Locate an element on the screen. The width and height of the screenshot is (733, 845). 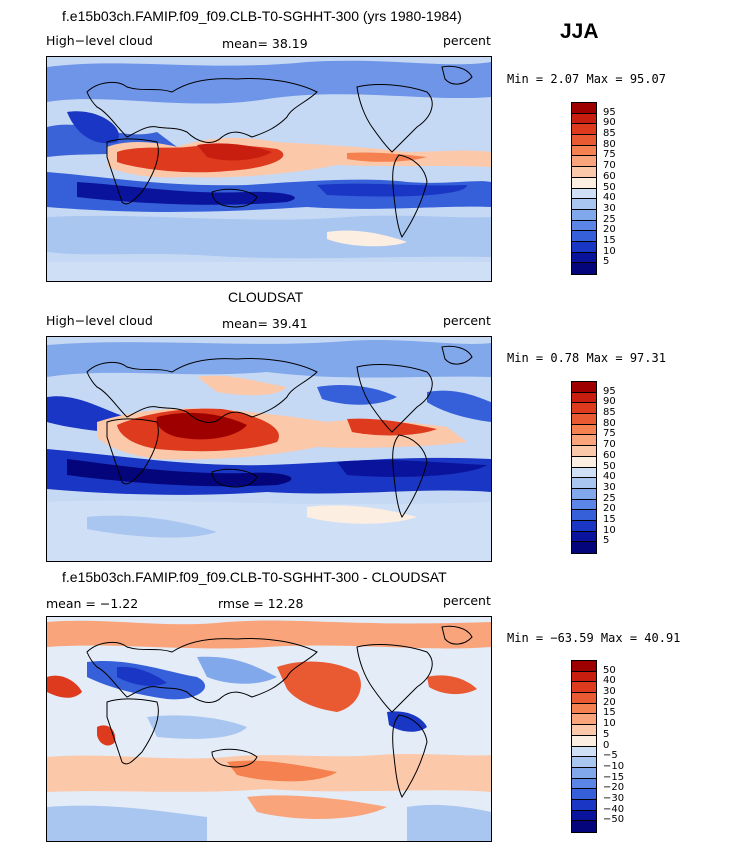
colorbar-tick-label: 0 is located at coordinates (606, 745).